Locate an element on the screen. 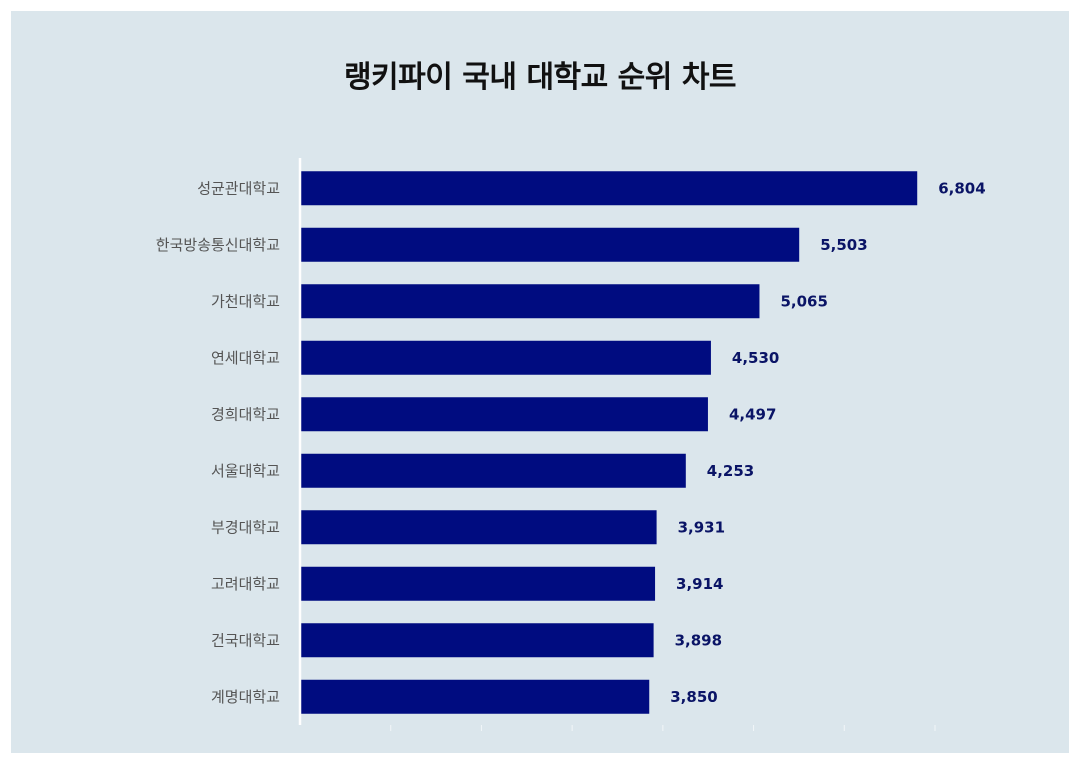 The image size is (1080, 764). value-label: 4,497 is located at coordinates (752, 414).